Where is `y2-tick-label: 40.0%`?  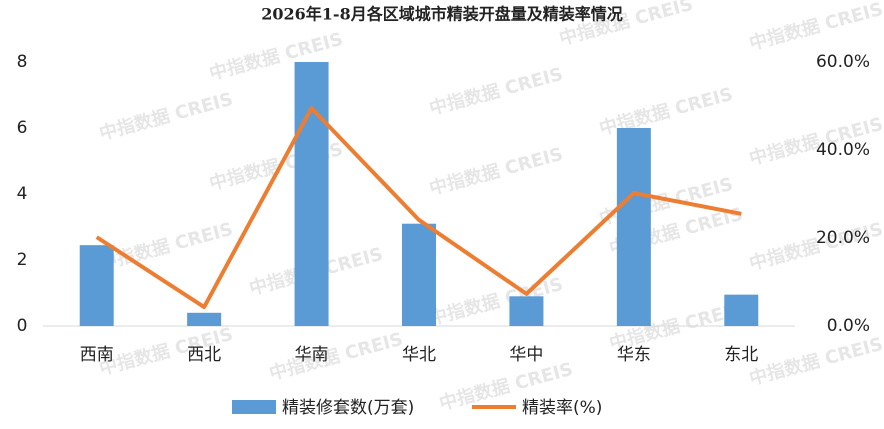 y2-tick-label: 40.0% is located at coordinates (843, 150).